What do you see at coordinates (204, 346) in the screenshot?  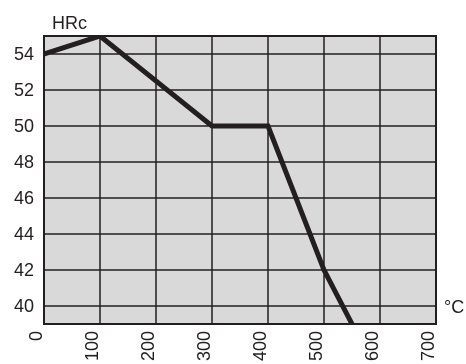 I see `x-tick-label: 300` at bounding box center [204, 346].